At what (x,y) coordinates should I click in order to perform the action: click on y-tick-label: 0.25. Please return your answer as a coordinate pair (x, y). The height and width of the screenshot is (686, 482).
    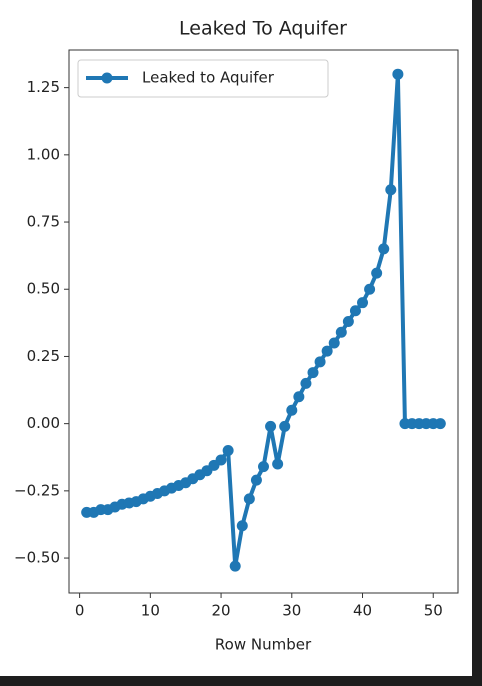
    Looking at the image, I should click on (43, 356).